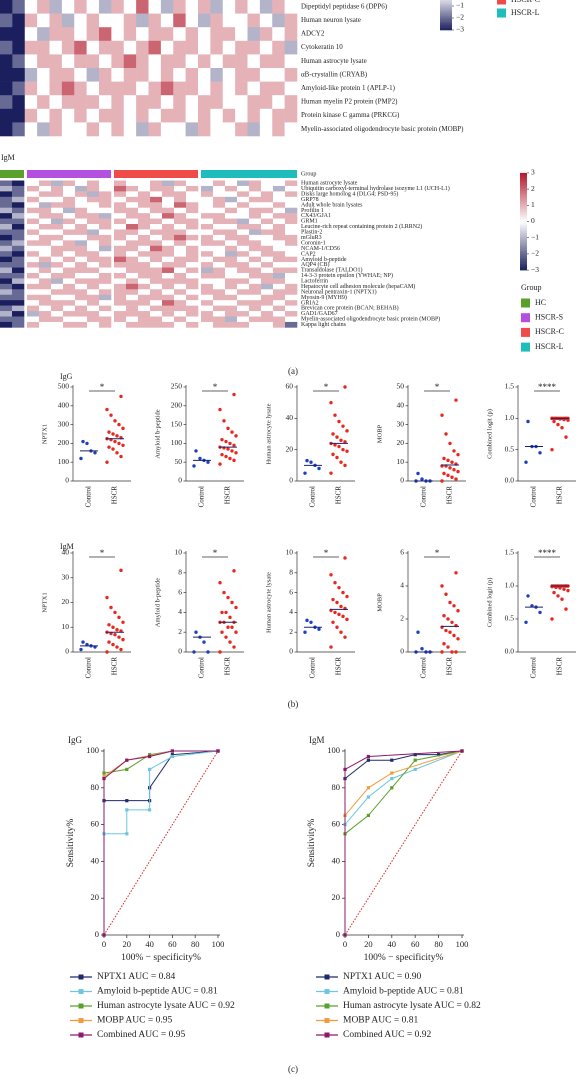 Image resolution: width=588 pixels, height=1078 pixels. What do you see at coordinates (401, 423) in the screenshot?
I see `y-tick-label: 30` at bounding box center [401, 423].